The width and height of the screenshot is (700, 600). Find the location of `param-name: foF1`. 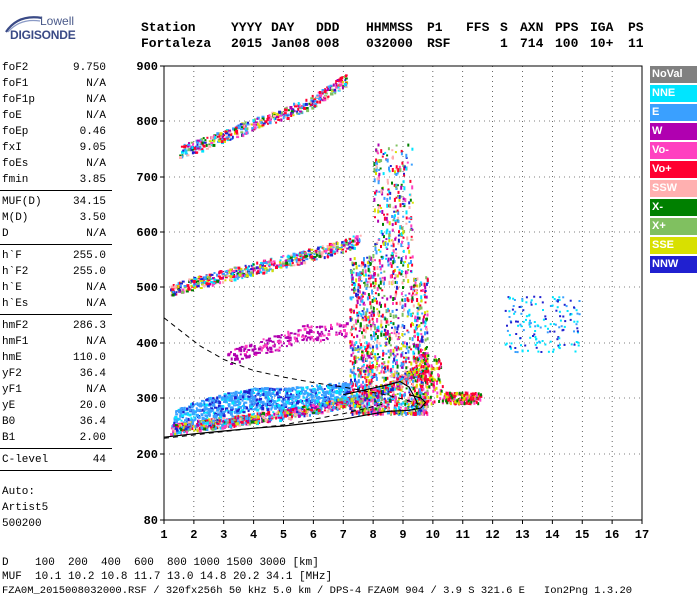

param-name: foF1 is located at coordinates (15, 84).